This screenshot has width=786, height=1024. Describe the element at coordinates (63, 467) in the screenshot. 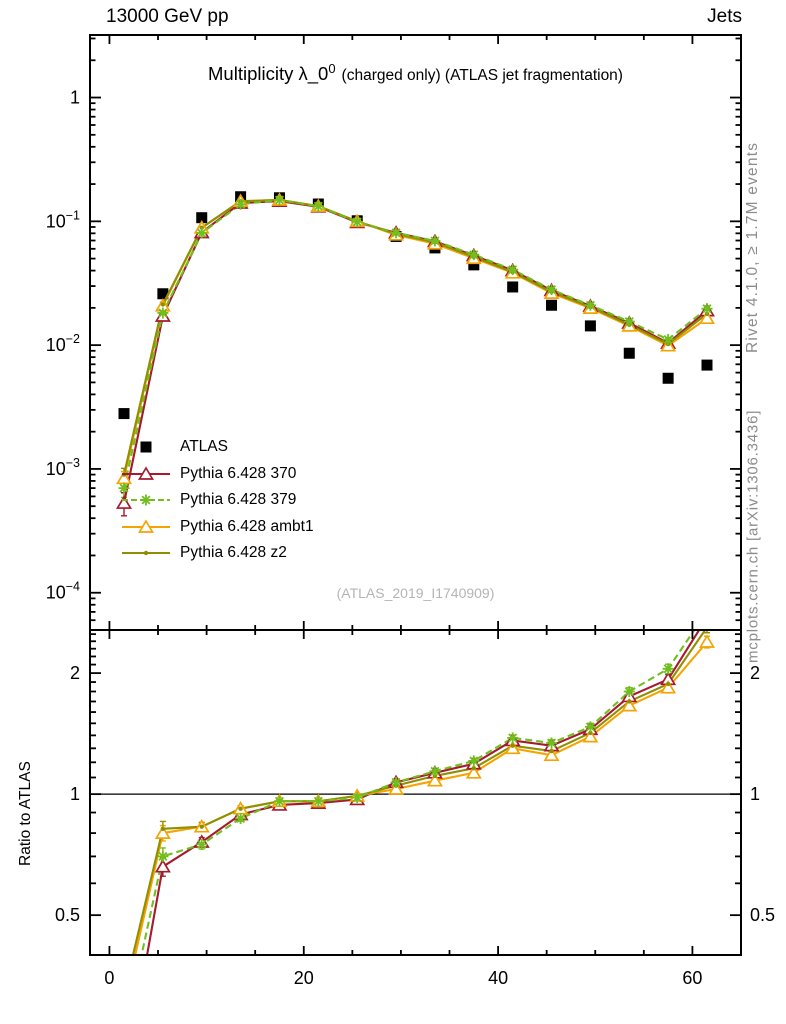

I see `y-tick-label: 10⁻³` at that location.